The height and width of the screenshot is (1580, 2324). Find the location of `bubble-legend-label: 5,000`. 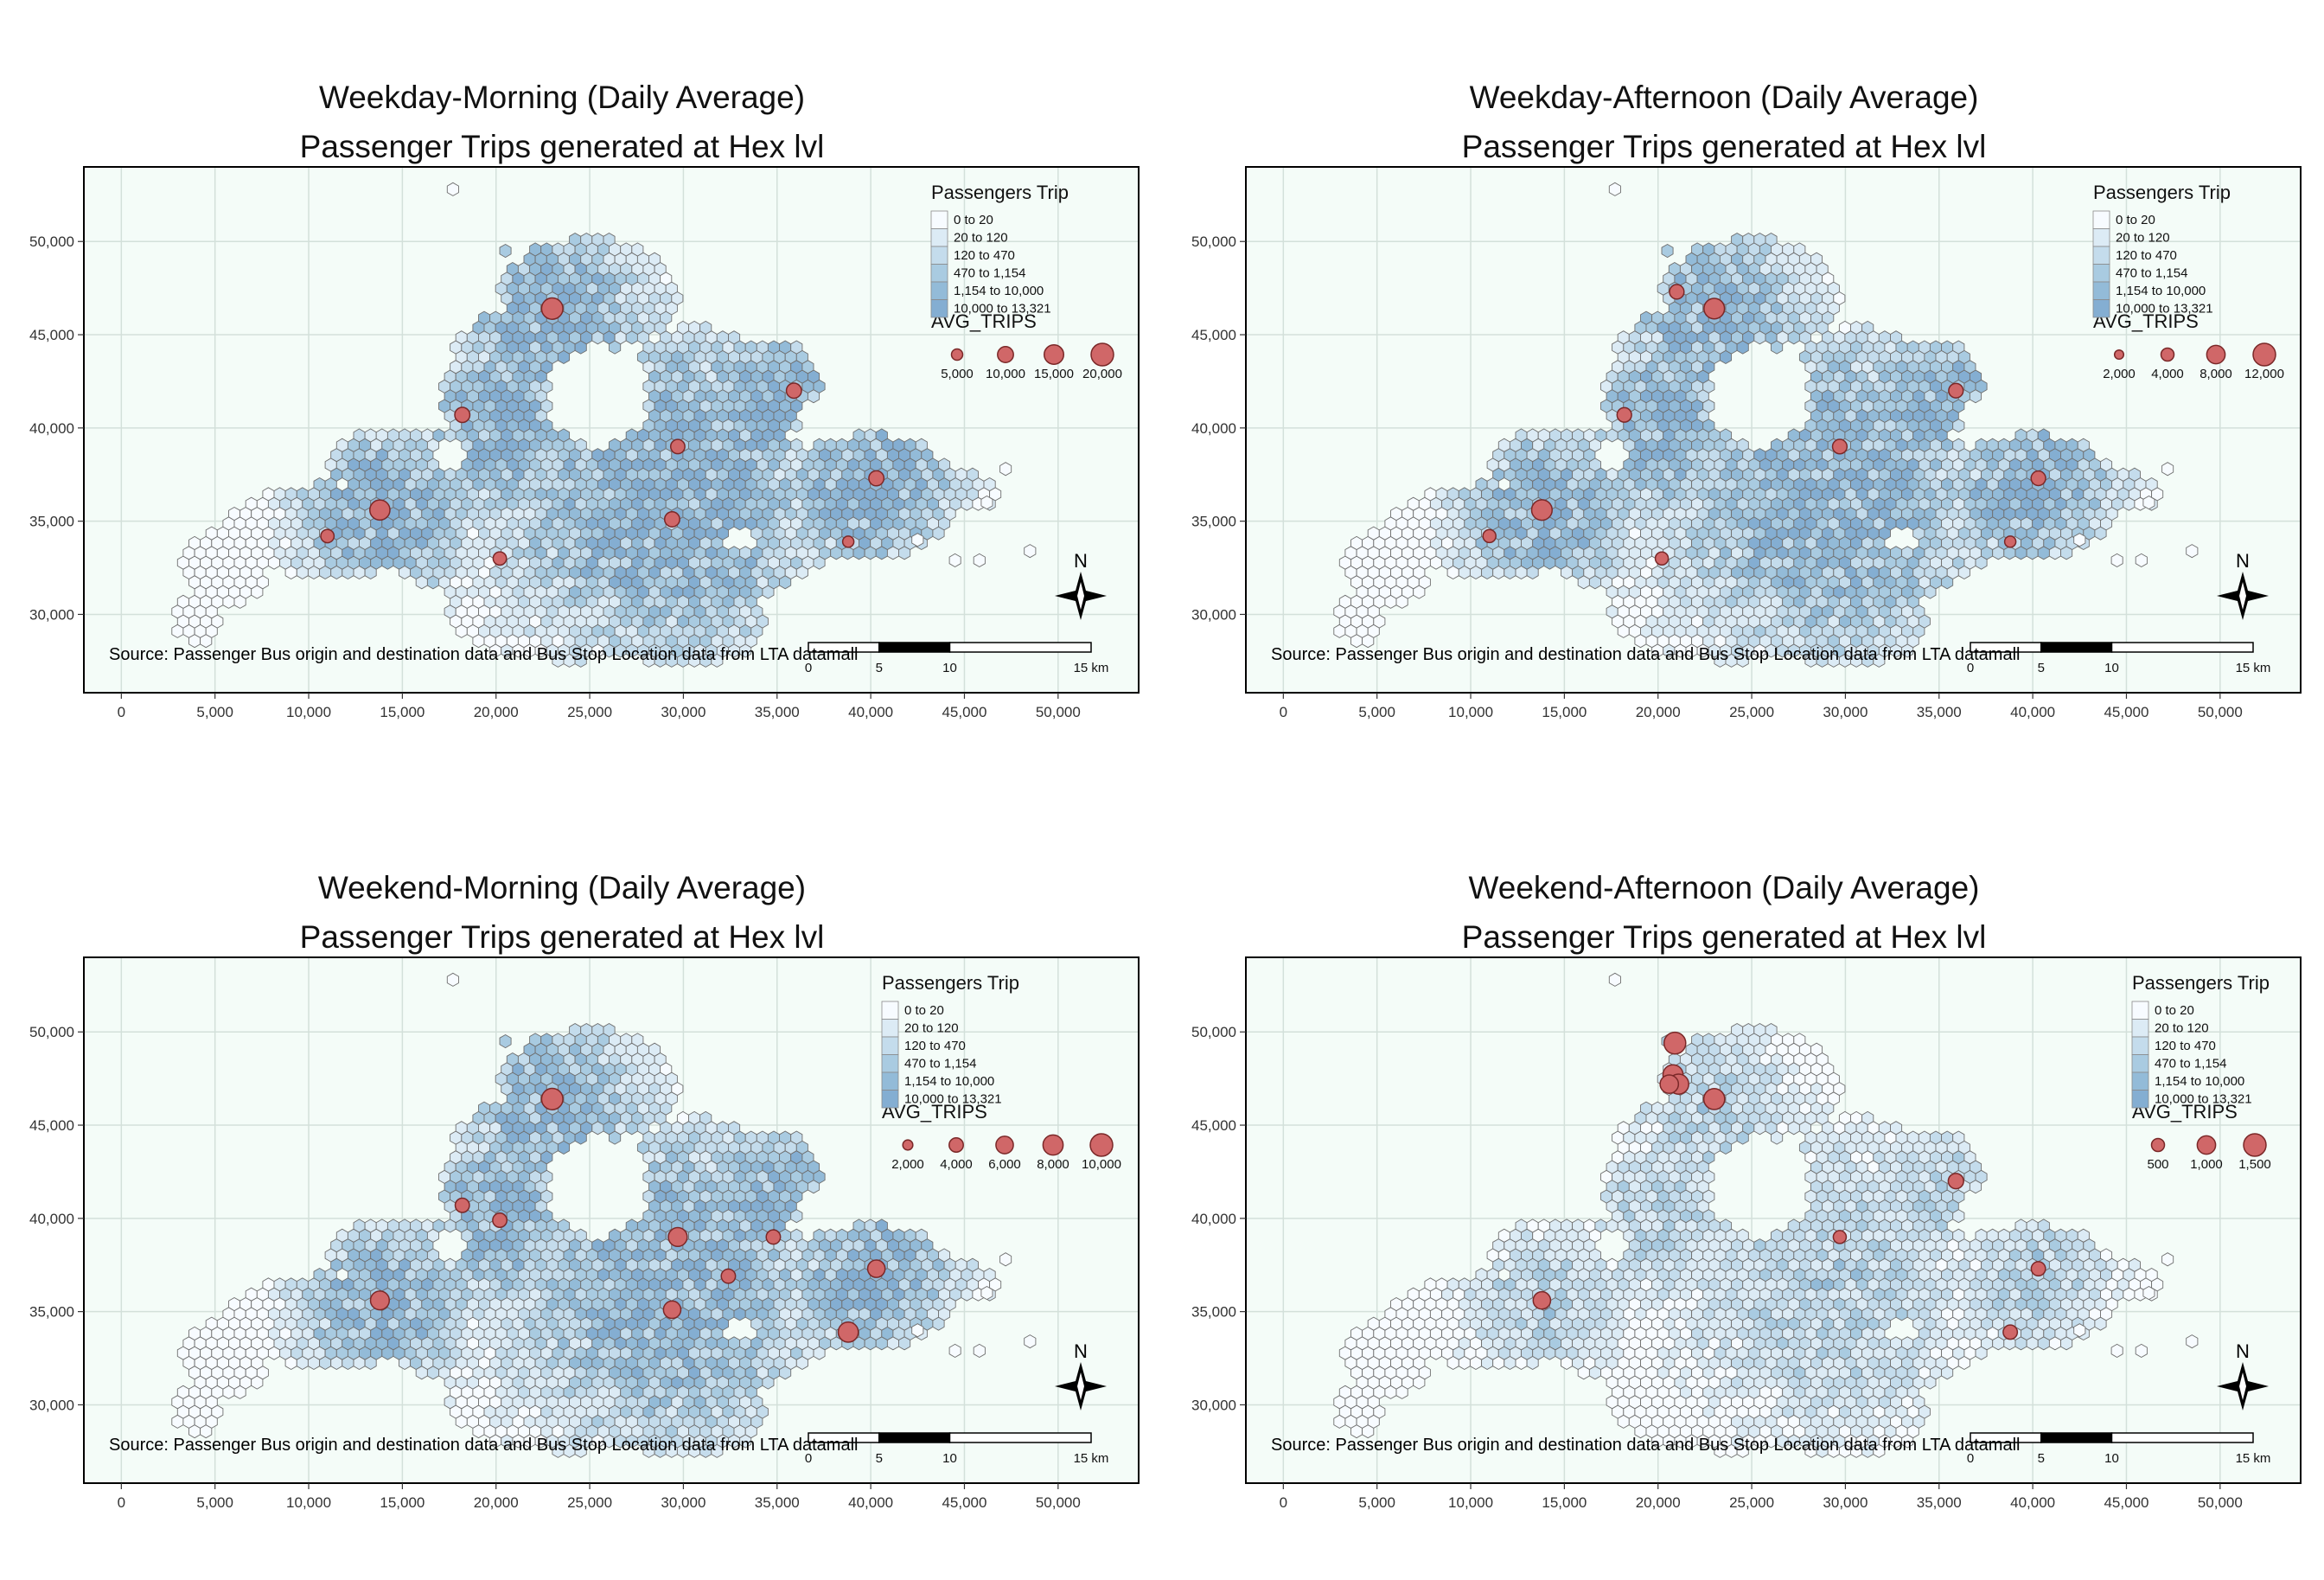

bubble-legend-label: 5,000 is located at coordinates (957, 374).